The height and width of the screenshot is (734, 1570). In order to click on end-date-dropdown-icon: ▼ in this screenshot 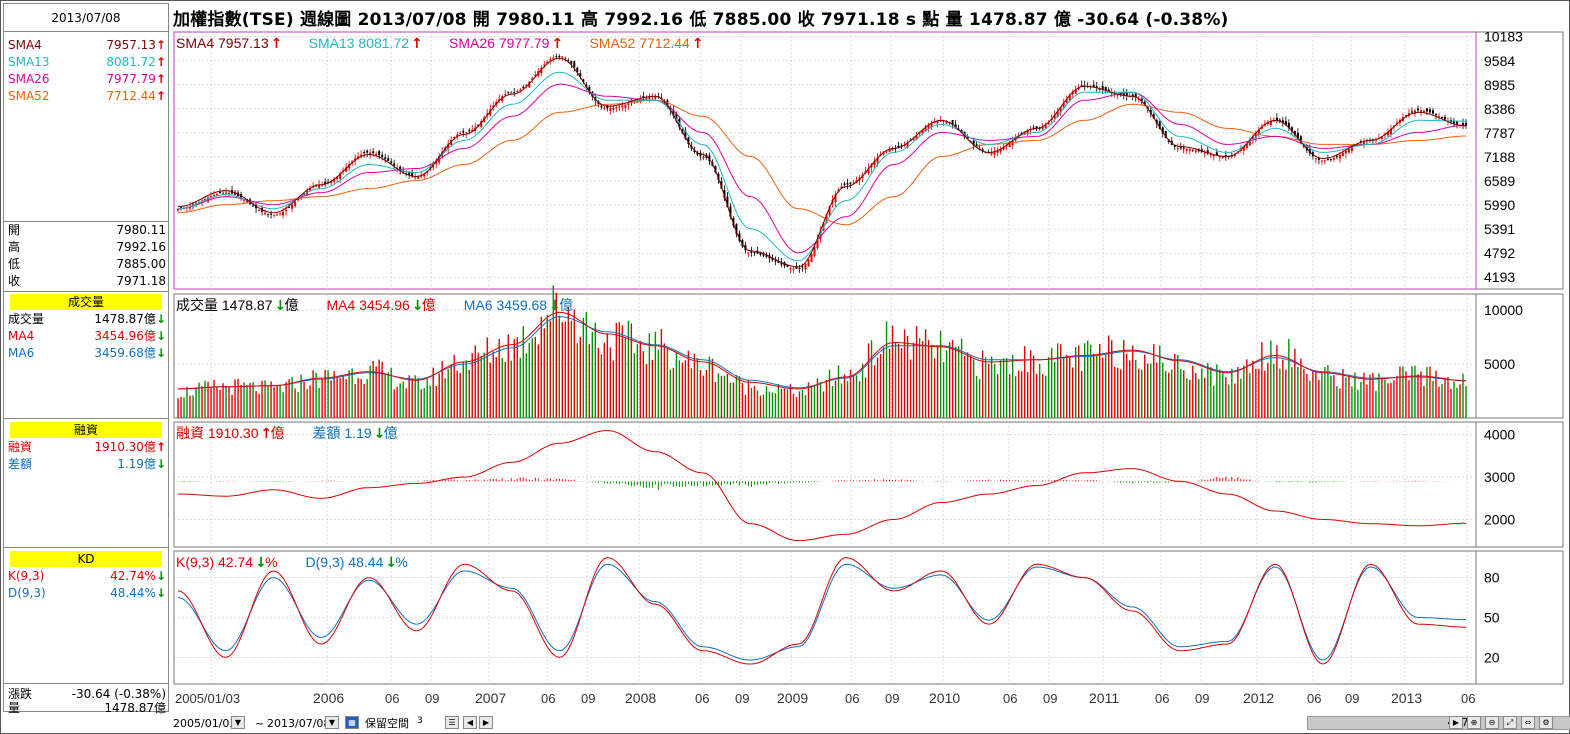, I will do `click(332, 722)`.